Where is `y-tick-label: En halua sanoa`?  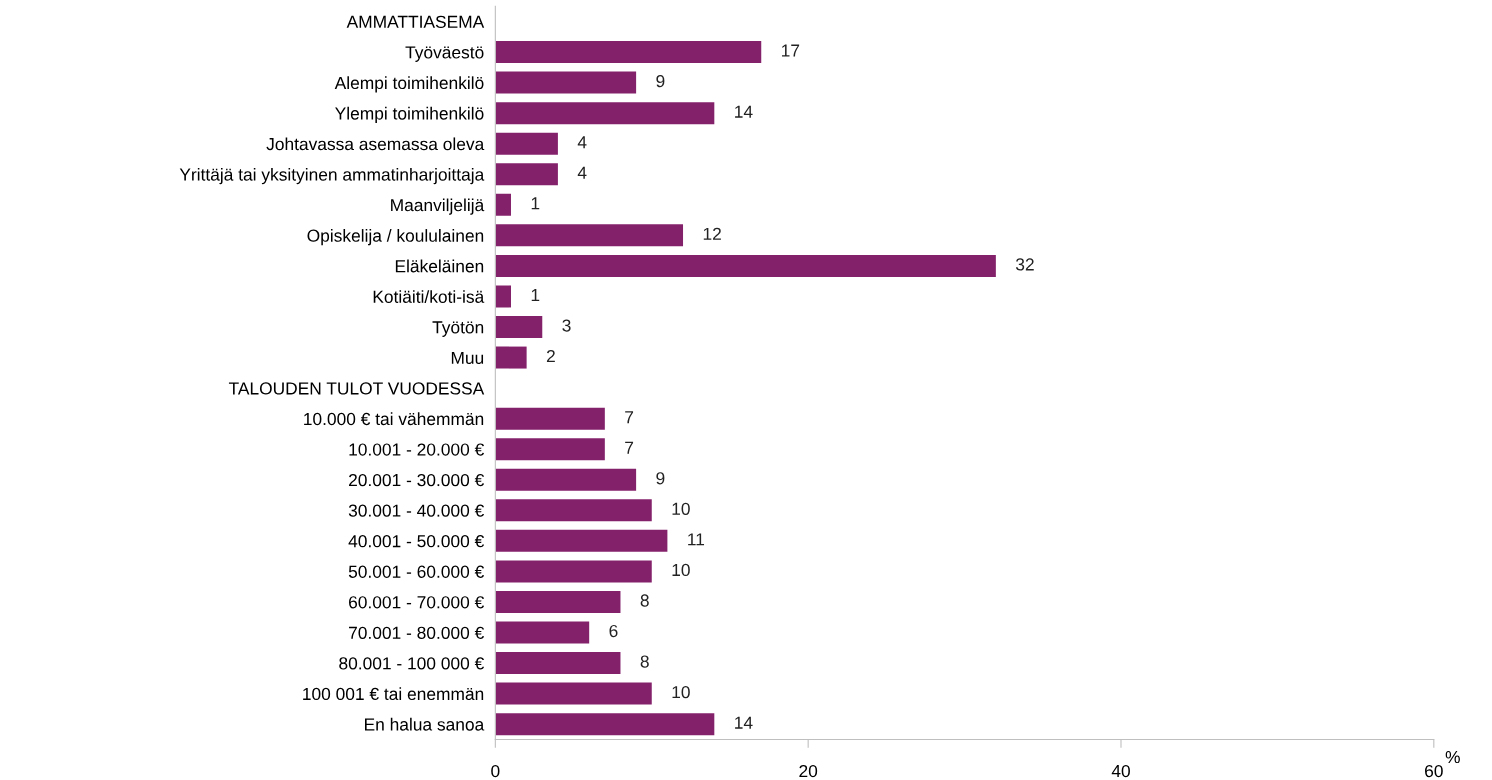
y-tick-label: En halua sanoa is located at coordinates (425, 724).